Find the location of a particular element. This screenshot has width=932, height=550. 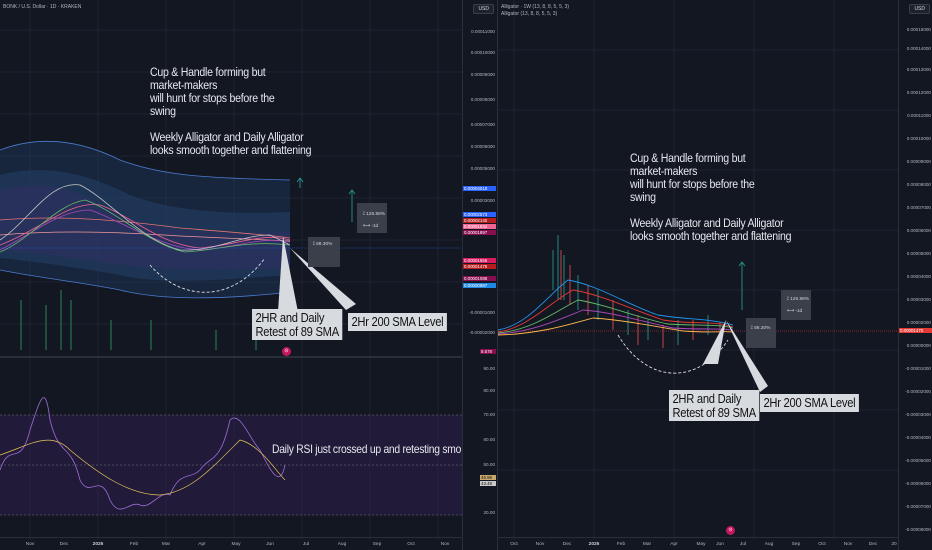

left-measure-box-1-label: ⟟ 88.30% is located at coordinates (323, 244).